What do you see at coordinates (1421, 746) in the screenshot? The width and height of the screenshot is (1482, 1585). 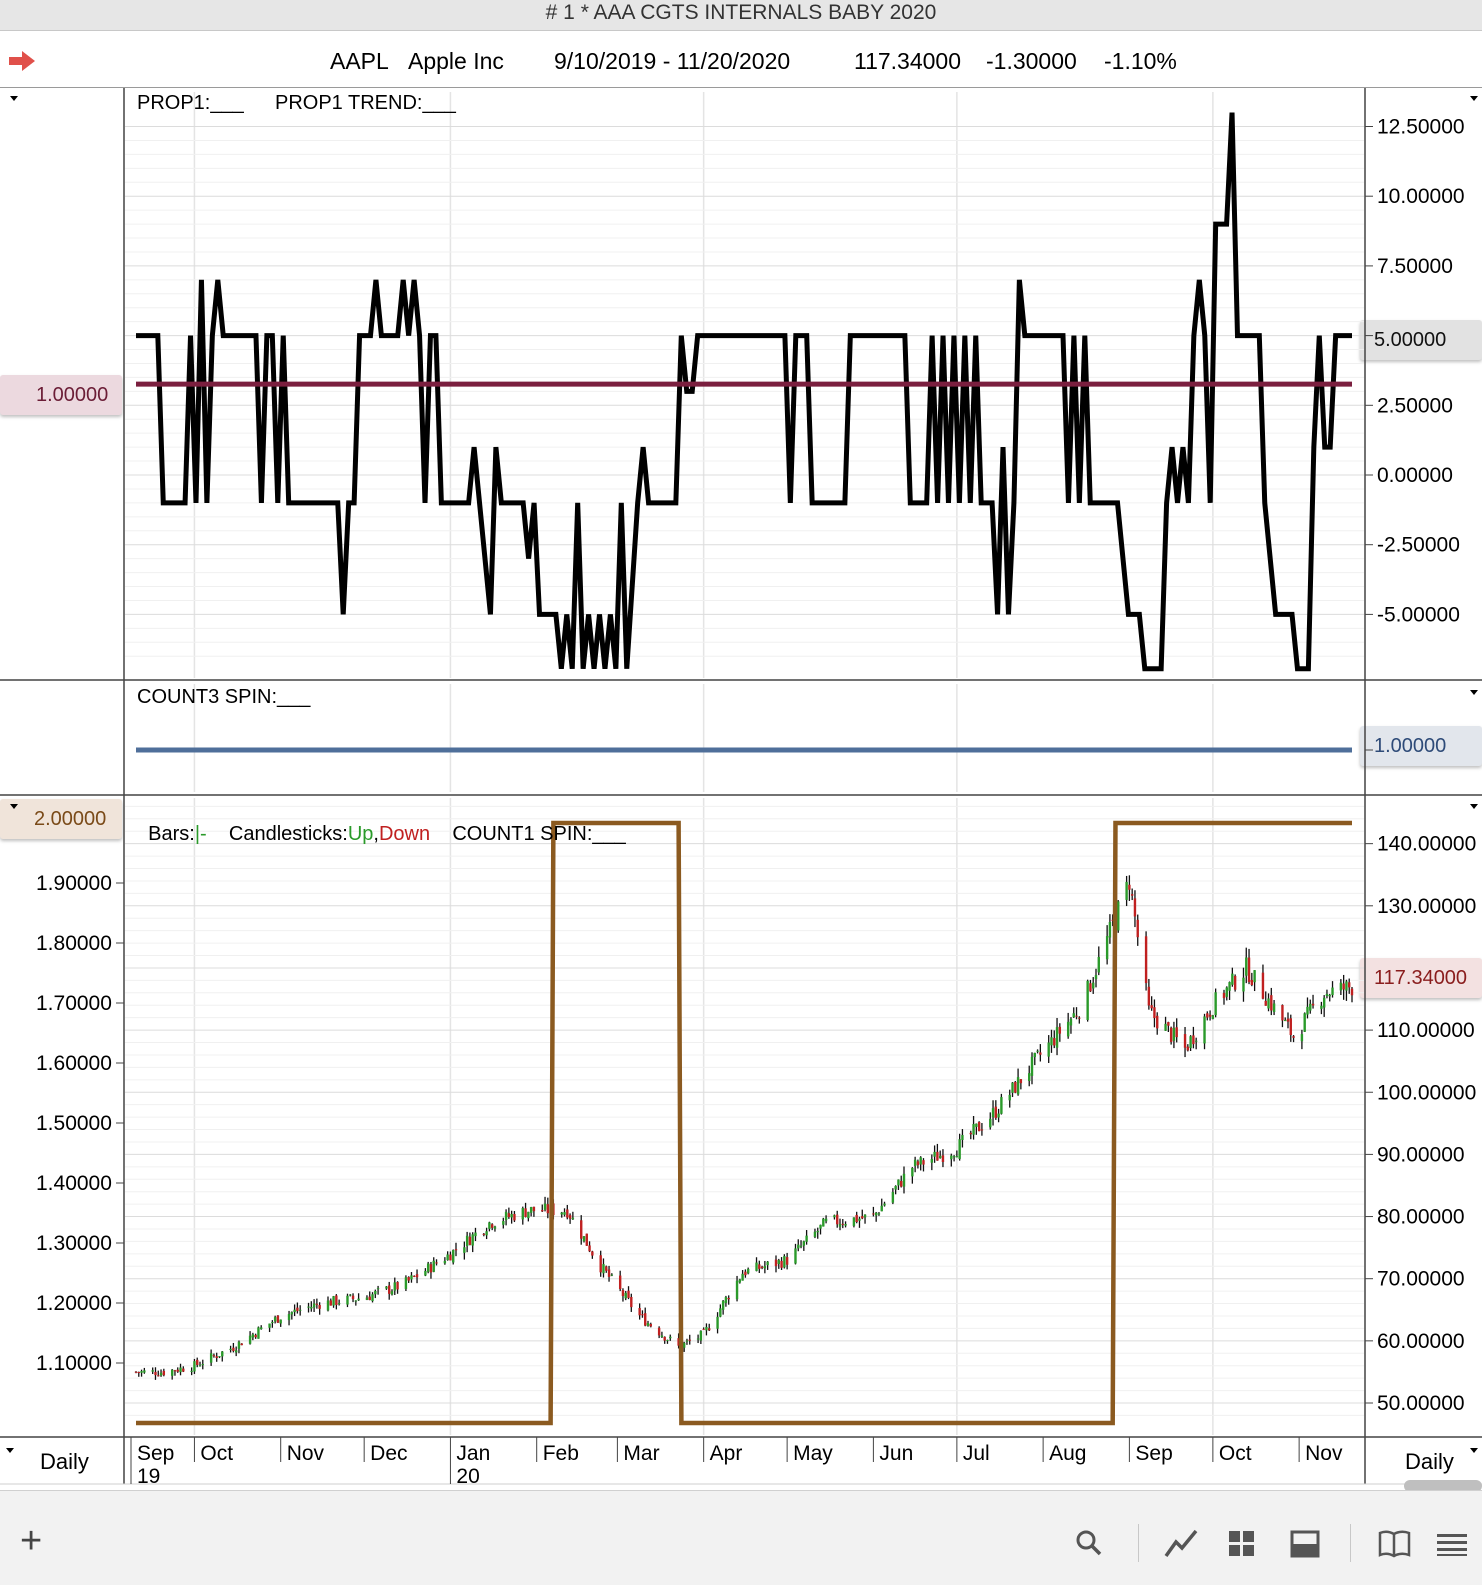 I see `count3-right-marker-bg` at bounding box center [1421, 746].